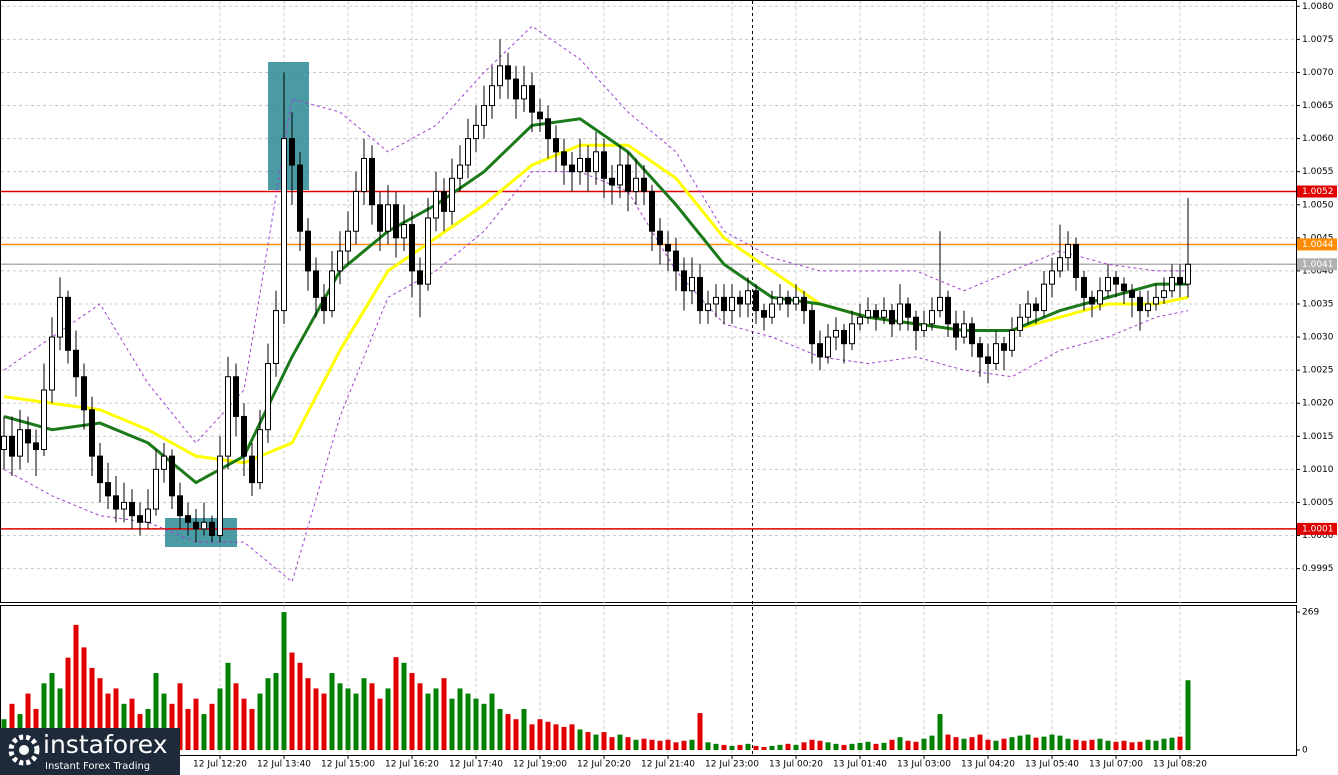 Image resolution: width=1338 pixels, height=775 pixels. Describe the element at coordinates (1318, 40) in the screenshot. I see `y-tick-label: 1.0075` at that location.